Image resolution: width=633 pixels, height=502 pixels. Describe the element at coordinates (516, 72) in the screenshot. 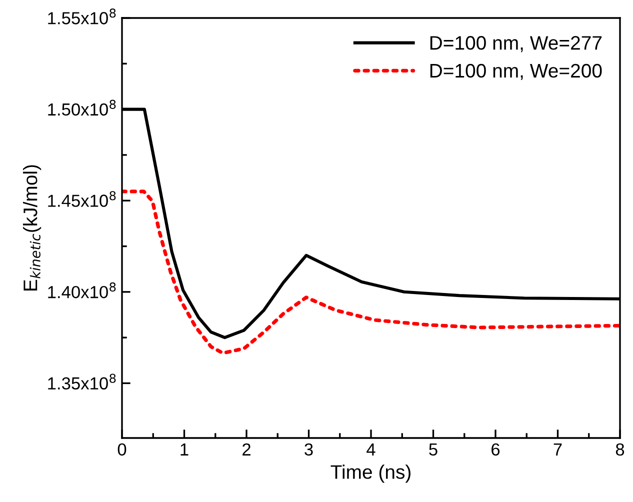

I see `legend-label: D=100 nm, We=200` at that location.